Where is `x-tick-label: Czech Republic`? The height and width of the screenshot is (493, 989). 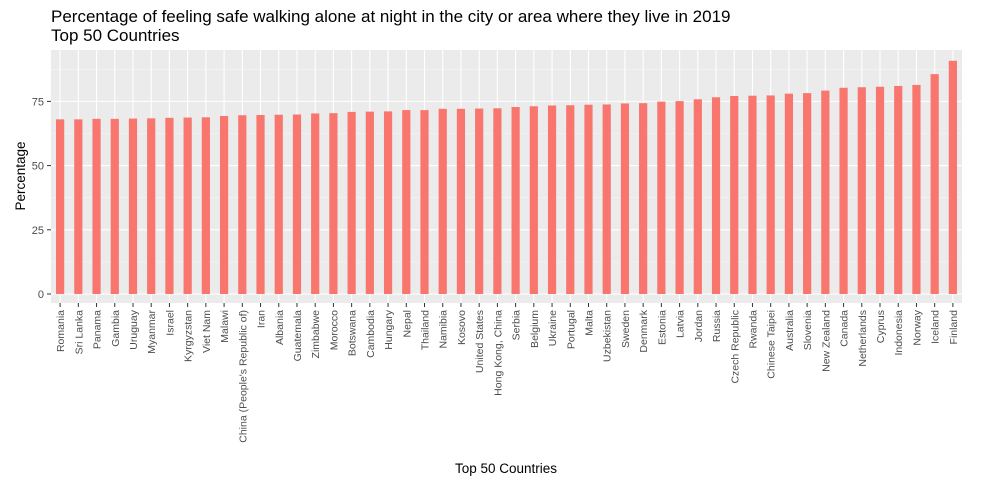 x-tick-label: Czech Republic is located at coordinates (735, 347).